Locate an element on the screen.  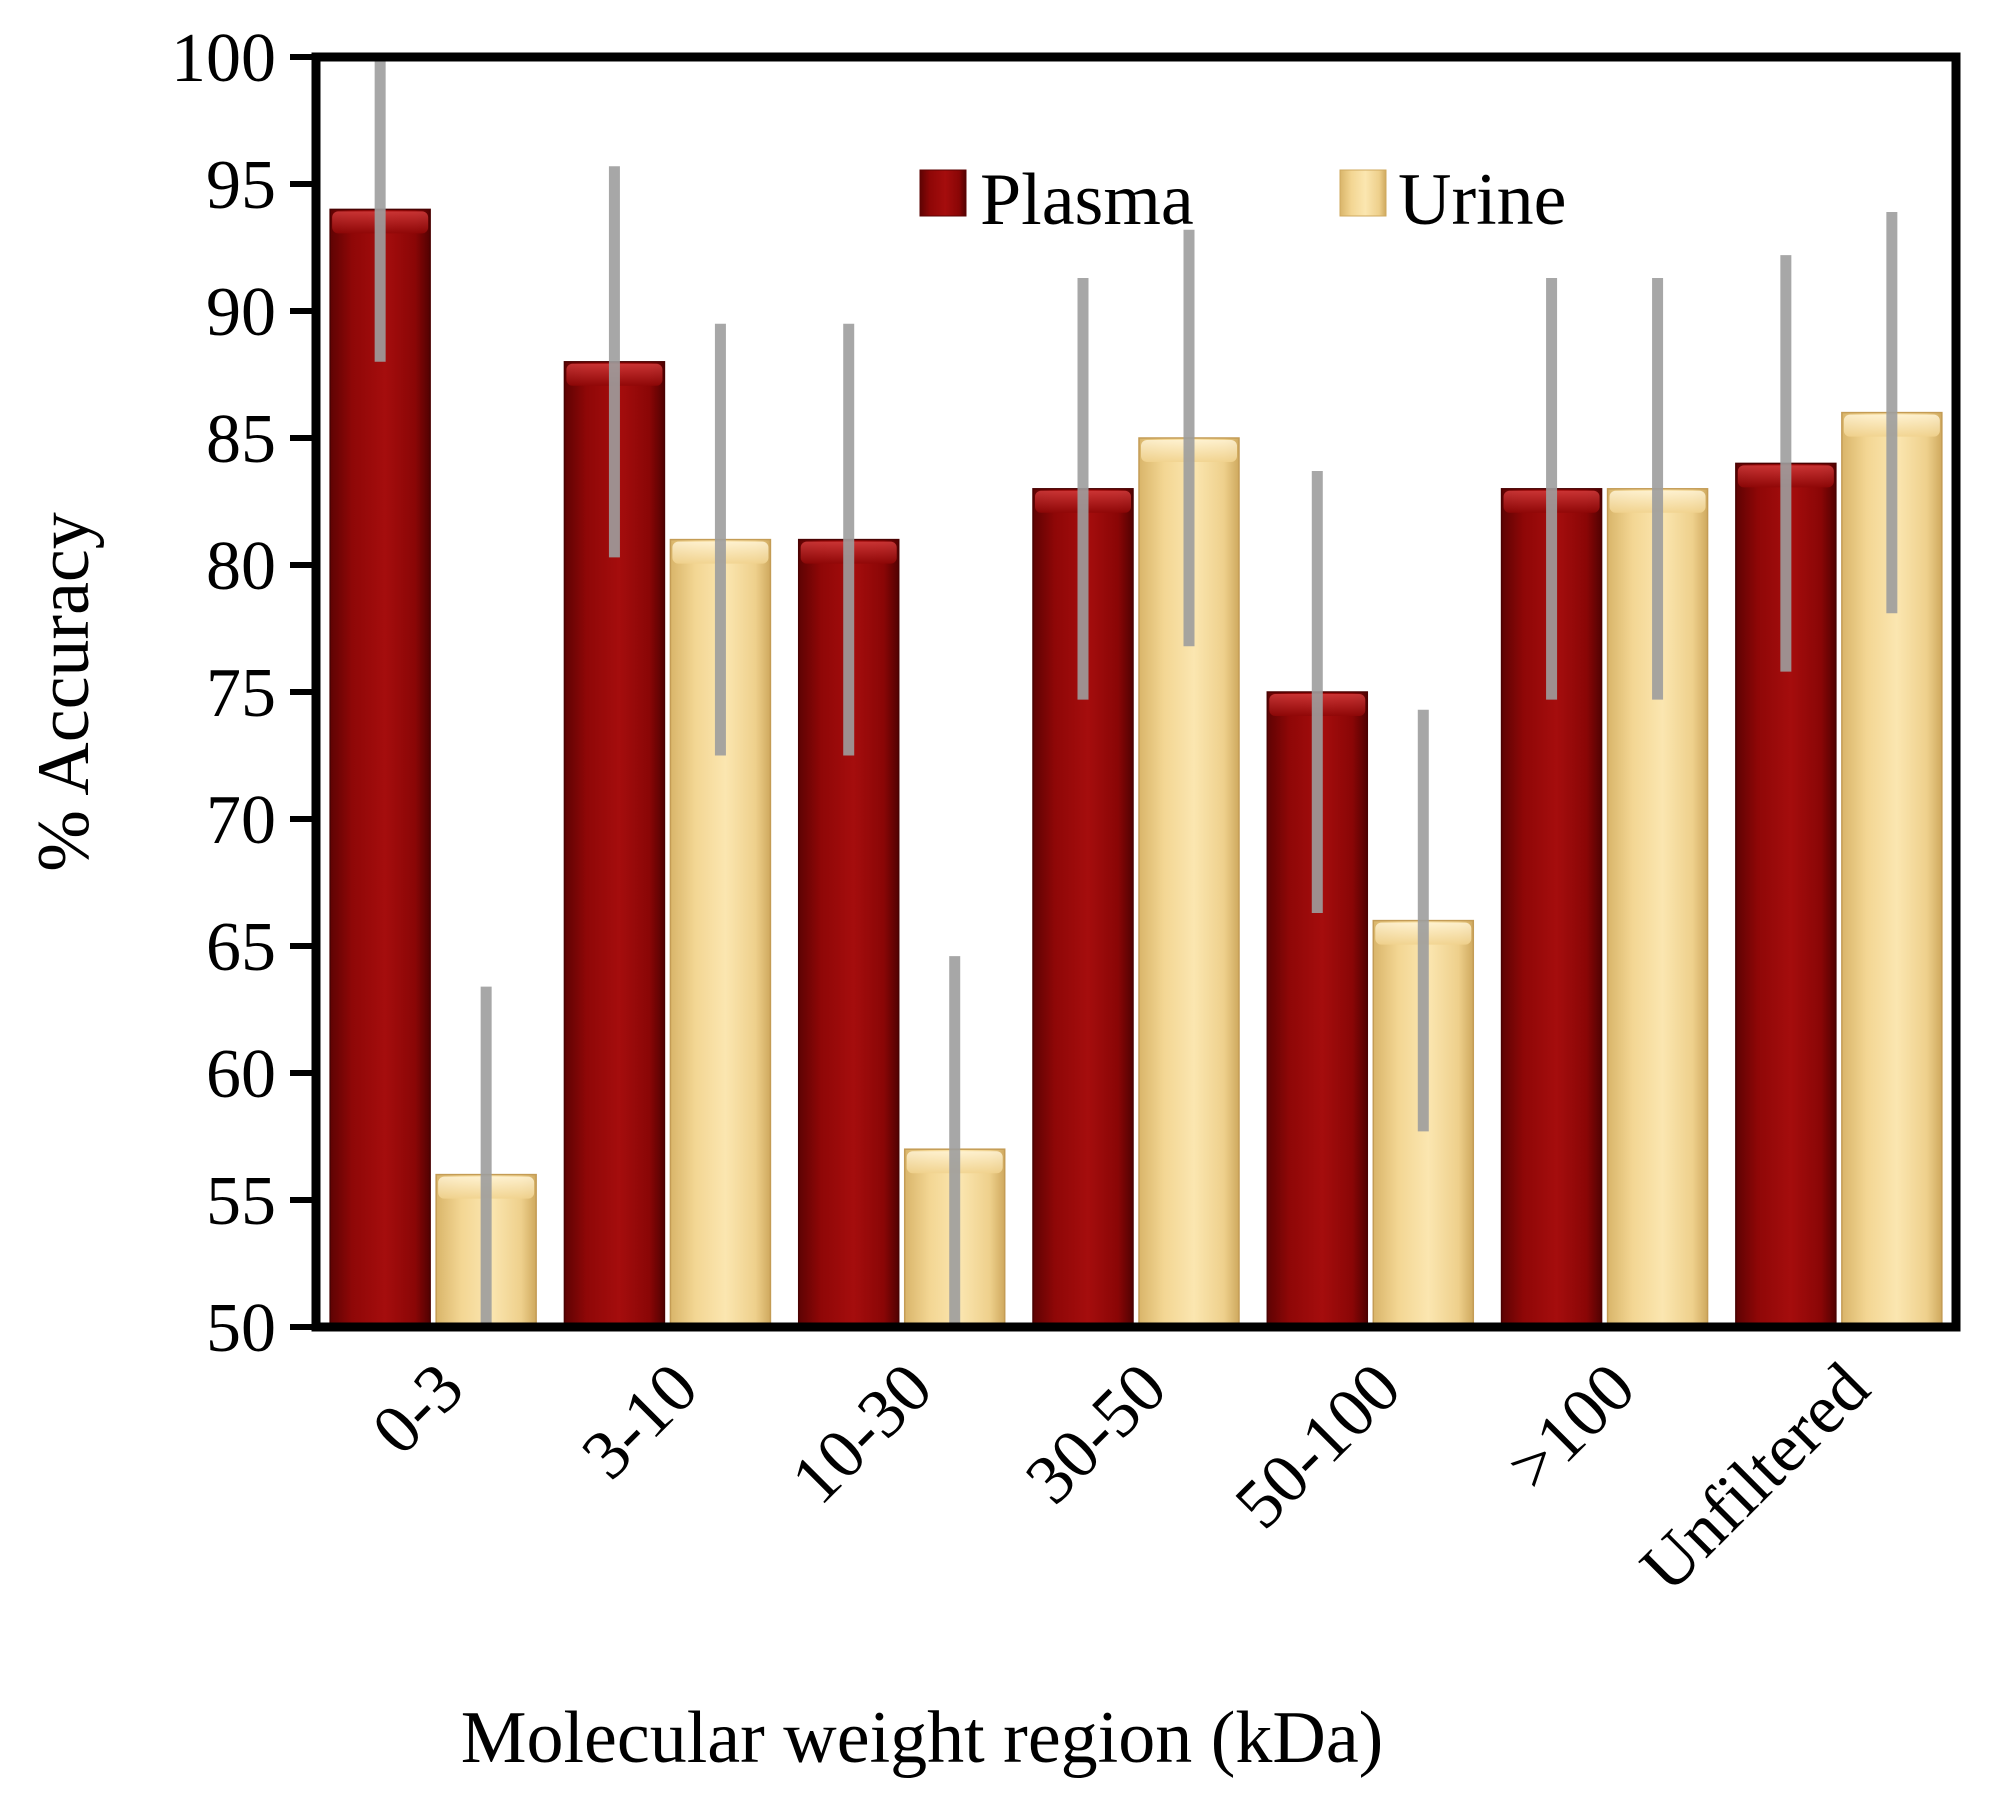
y-tick-label-10: 100 is located at coordinates (223, 58).